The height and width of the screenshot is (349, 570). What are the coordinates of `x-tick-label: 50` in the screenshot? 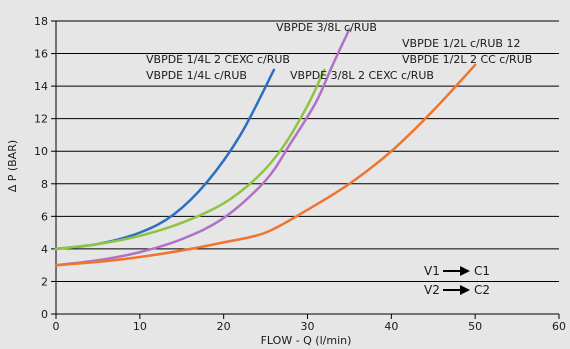 It's located at (475, 326).